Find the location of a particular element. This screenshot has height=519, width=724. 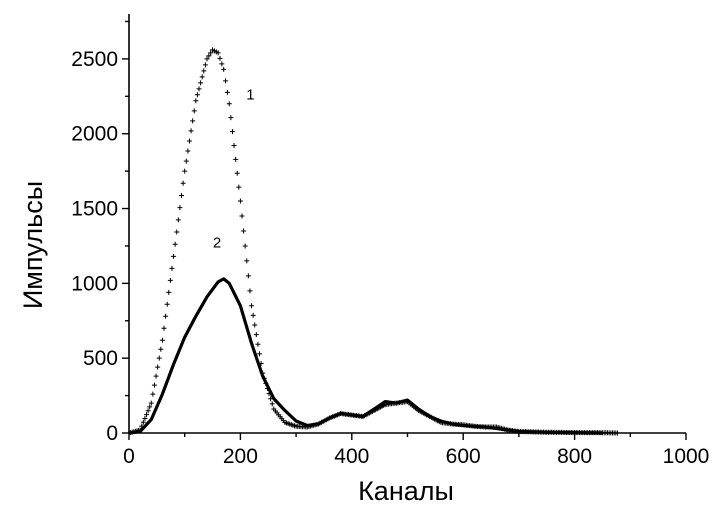

x-axis-title: Каналы is located at coordinates (406, 491).